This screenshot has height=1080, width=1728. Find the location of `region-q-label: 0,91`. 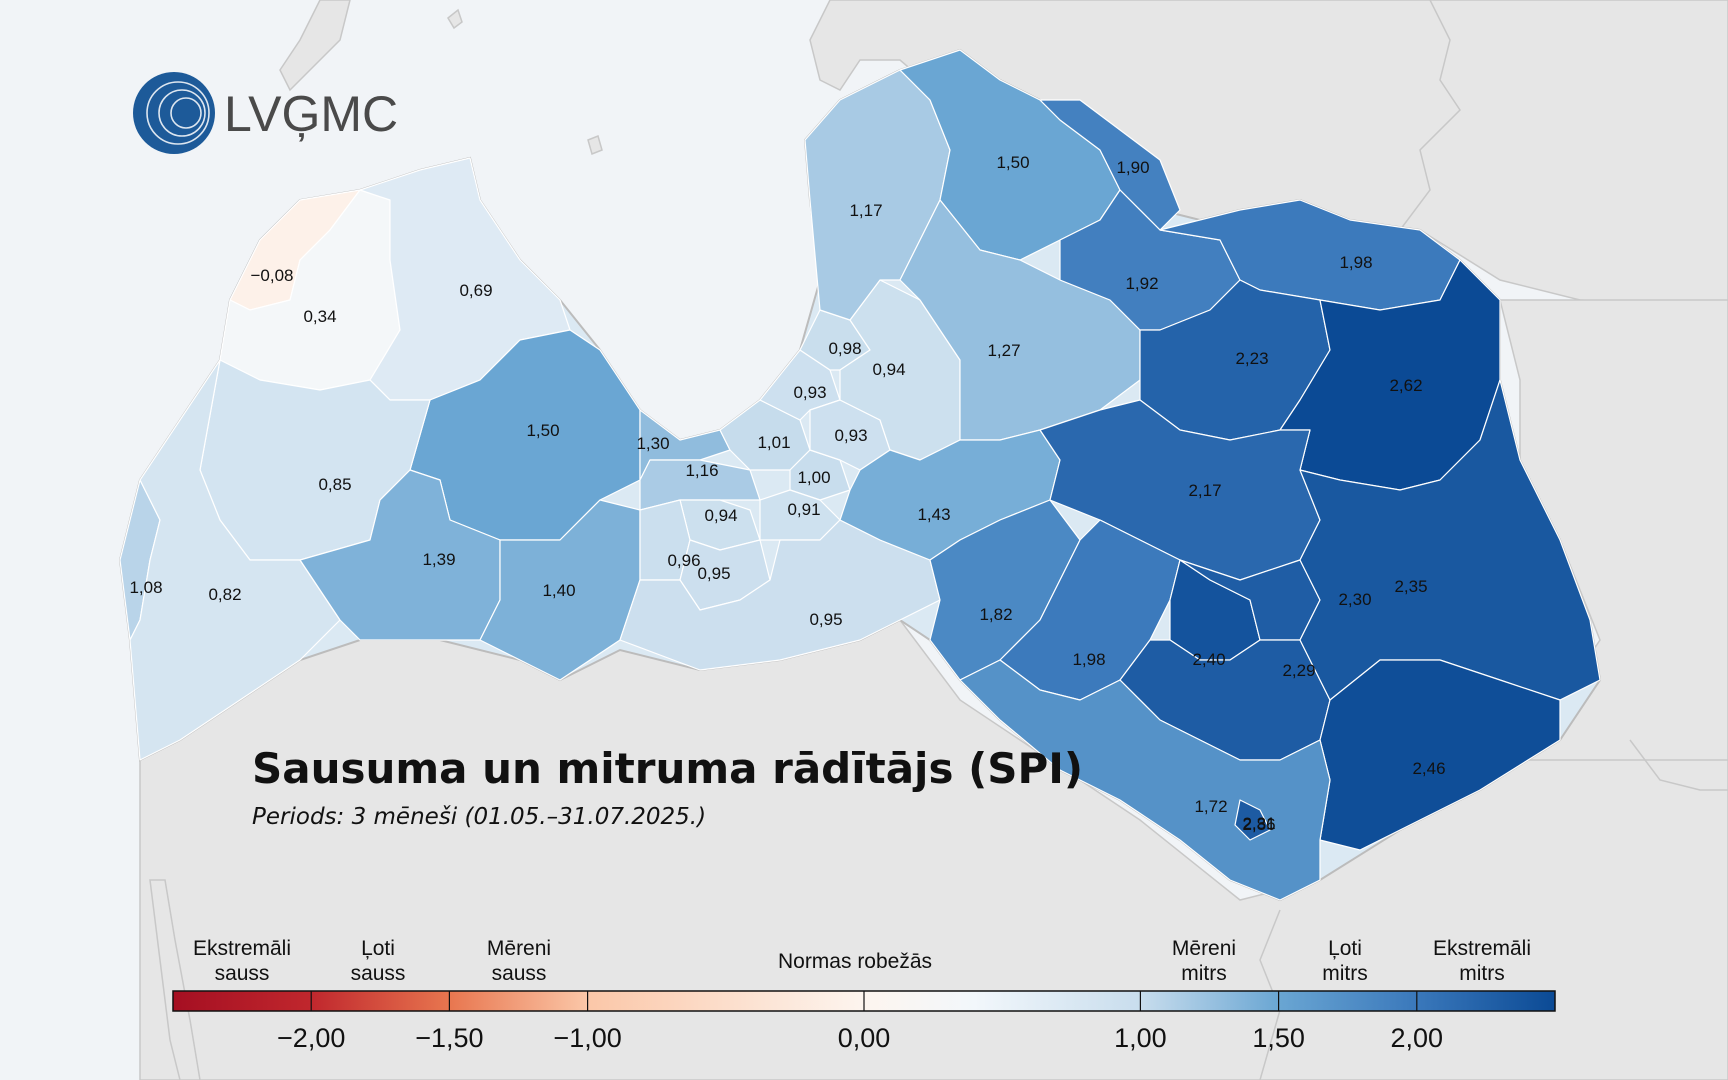

region-q-label: 0,91 is located at coordinates (803, 509).